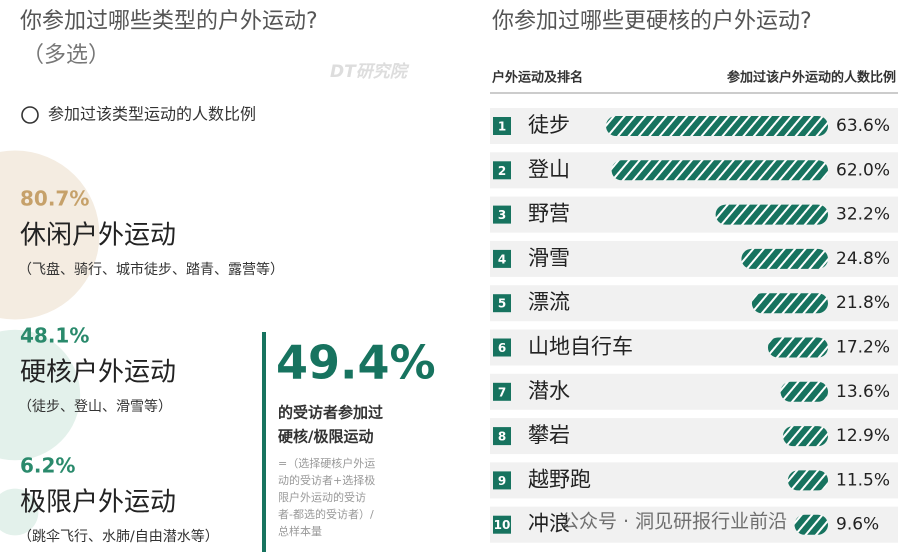 This screenshot has height=559, width=904. I want to click on value-label: 21.8%, so click(863, 303).